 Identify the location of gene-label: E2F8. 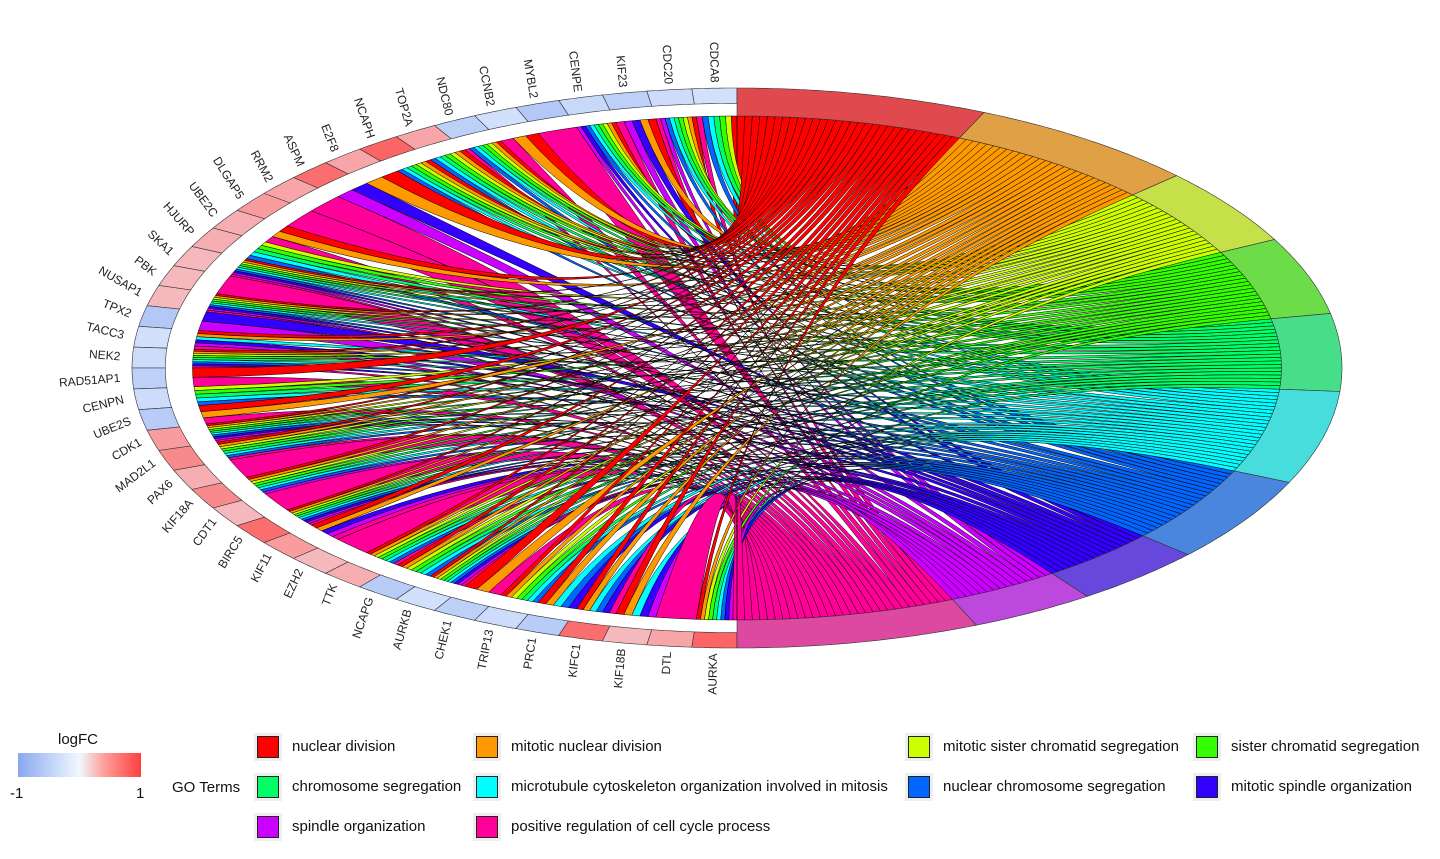
(330, 138).